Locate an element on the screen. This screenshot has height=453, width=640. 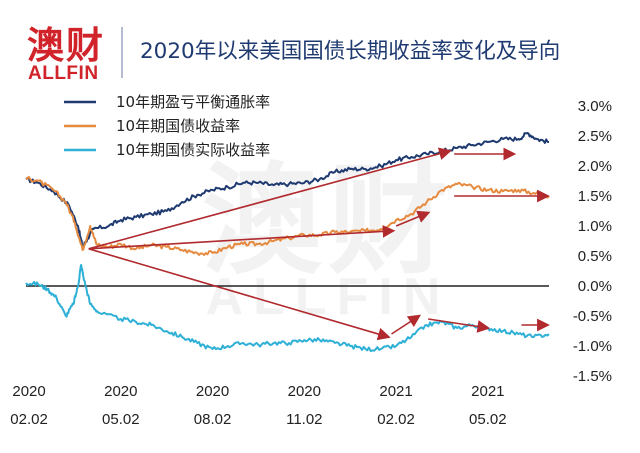
y-tick-1-0: -1.0% is located at coordinates (592, 346).